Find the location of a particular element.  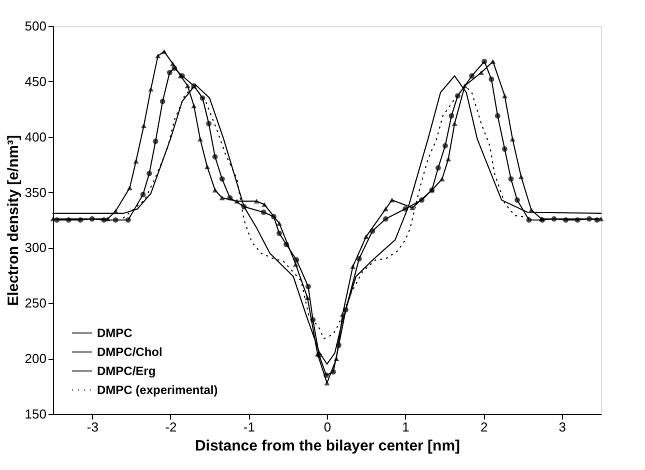

y-tick-label: 200 is located at coordinates (35, 358).